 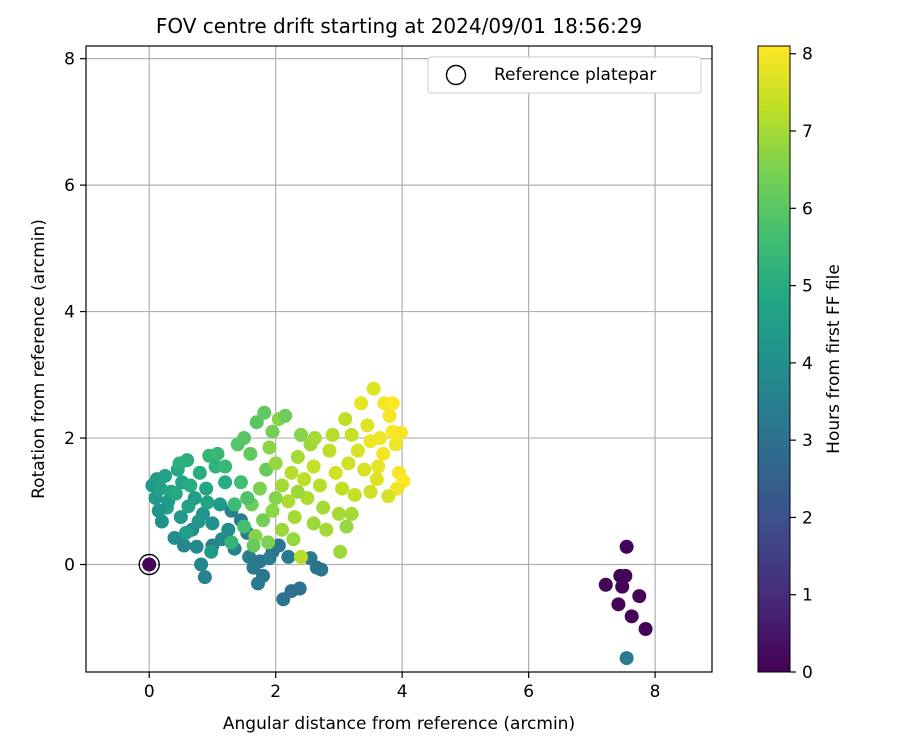 I want to click on y-tick-label: 6, so click(x=69, y=186).